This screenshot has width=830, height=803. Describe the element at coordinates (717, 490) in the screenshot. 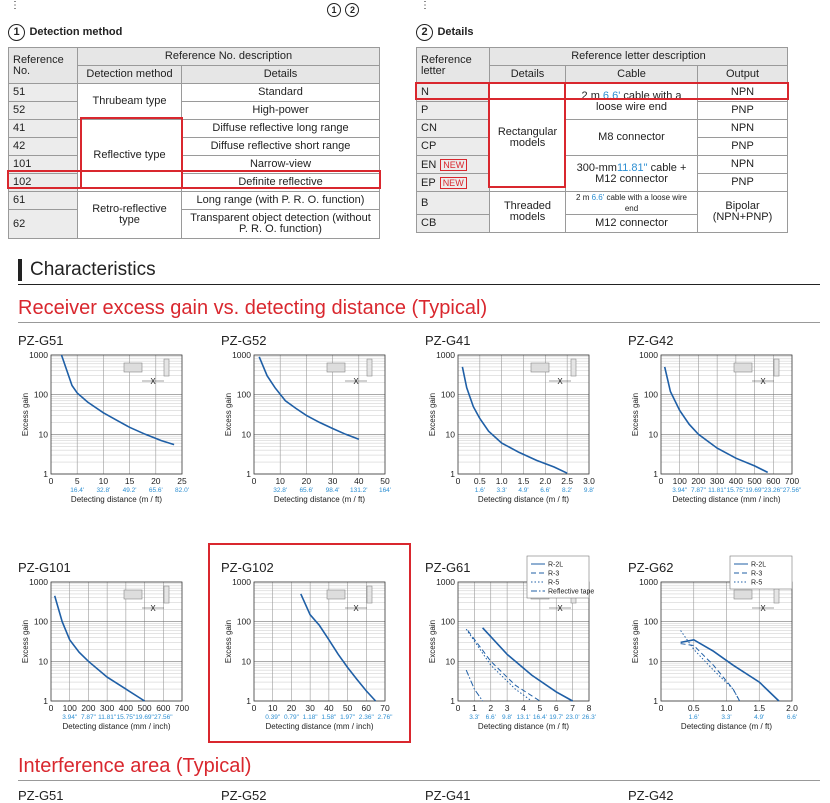

I see `x-tick-label-alt: 11.81"` at that location.